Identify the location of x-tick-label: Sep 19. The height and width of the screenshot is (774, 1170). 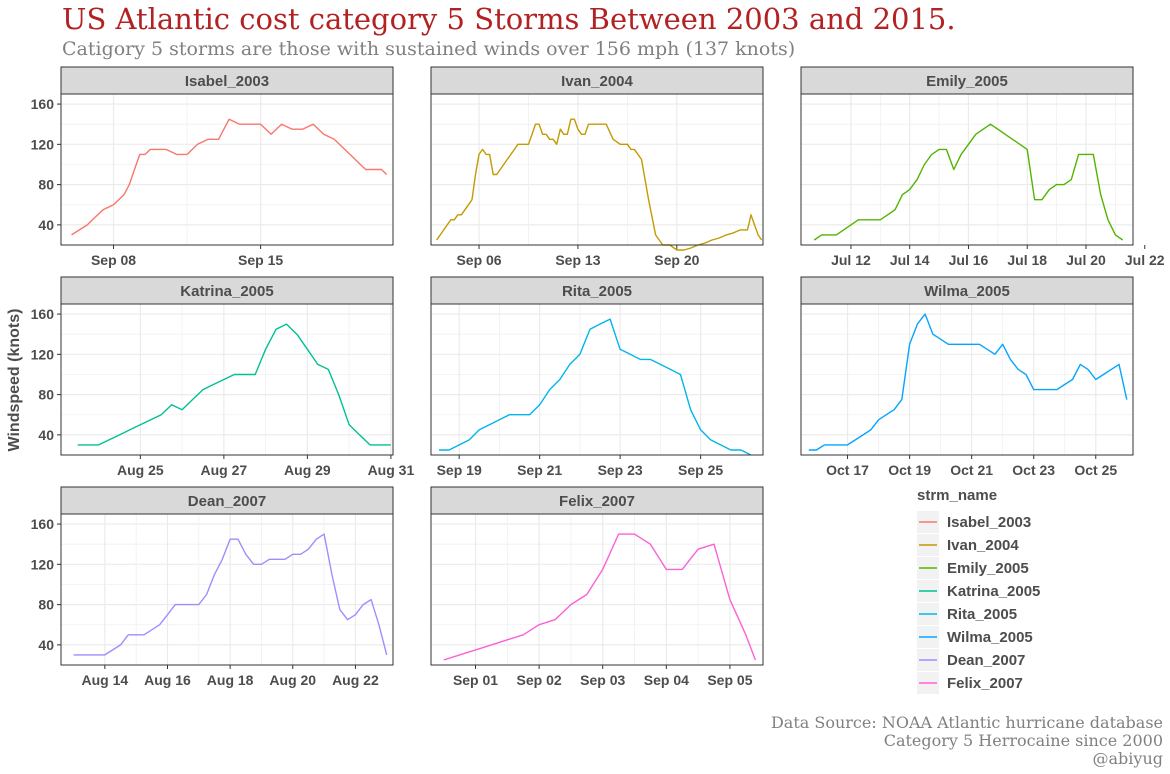
(459, 470).